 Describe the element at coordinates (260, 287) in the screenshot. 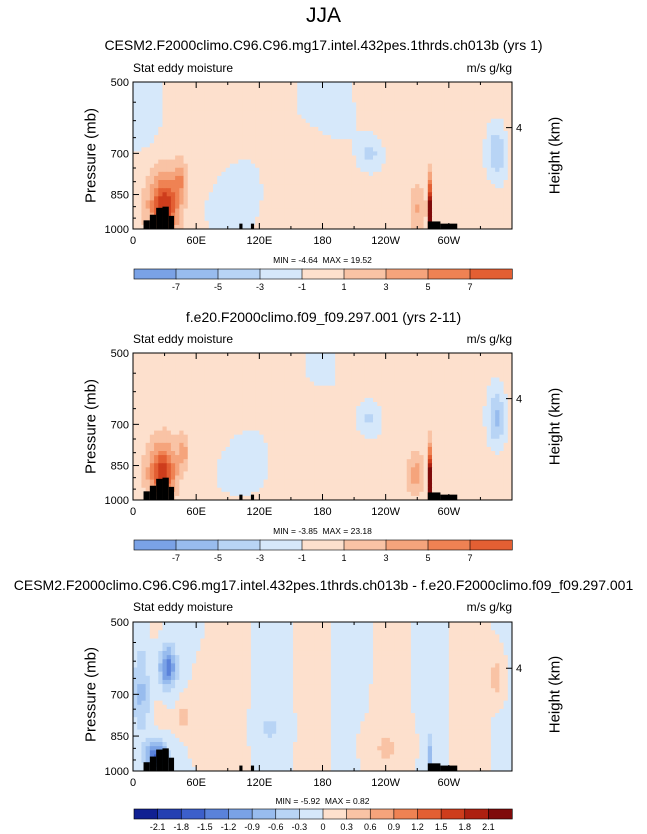

I see `colorbar-label: -3` at that location.